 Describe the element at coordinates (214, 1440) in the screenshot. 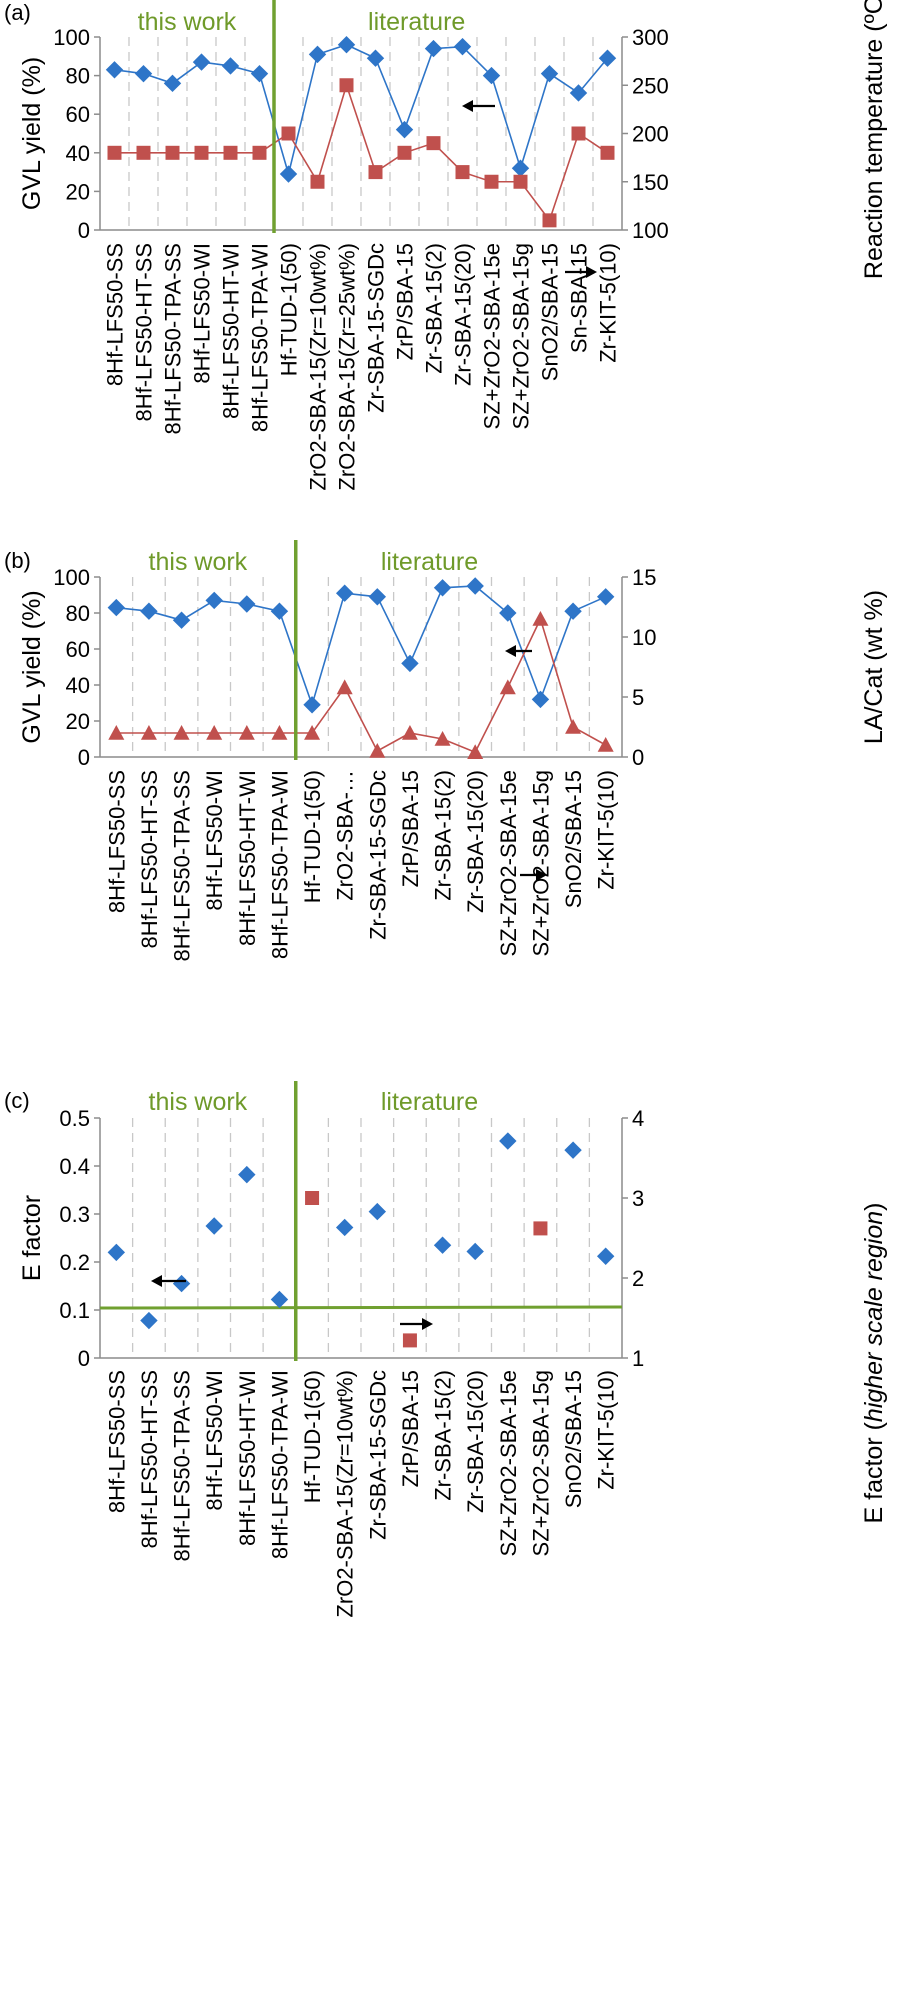

I see `x-tick-label: 8Hf-LFS50-WI` at that location.